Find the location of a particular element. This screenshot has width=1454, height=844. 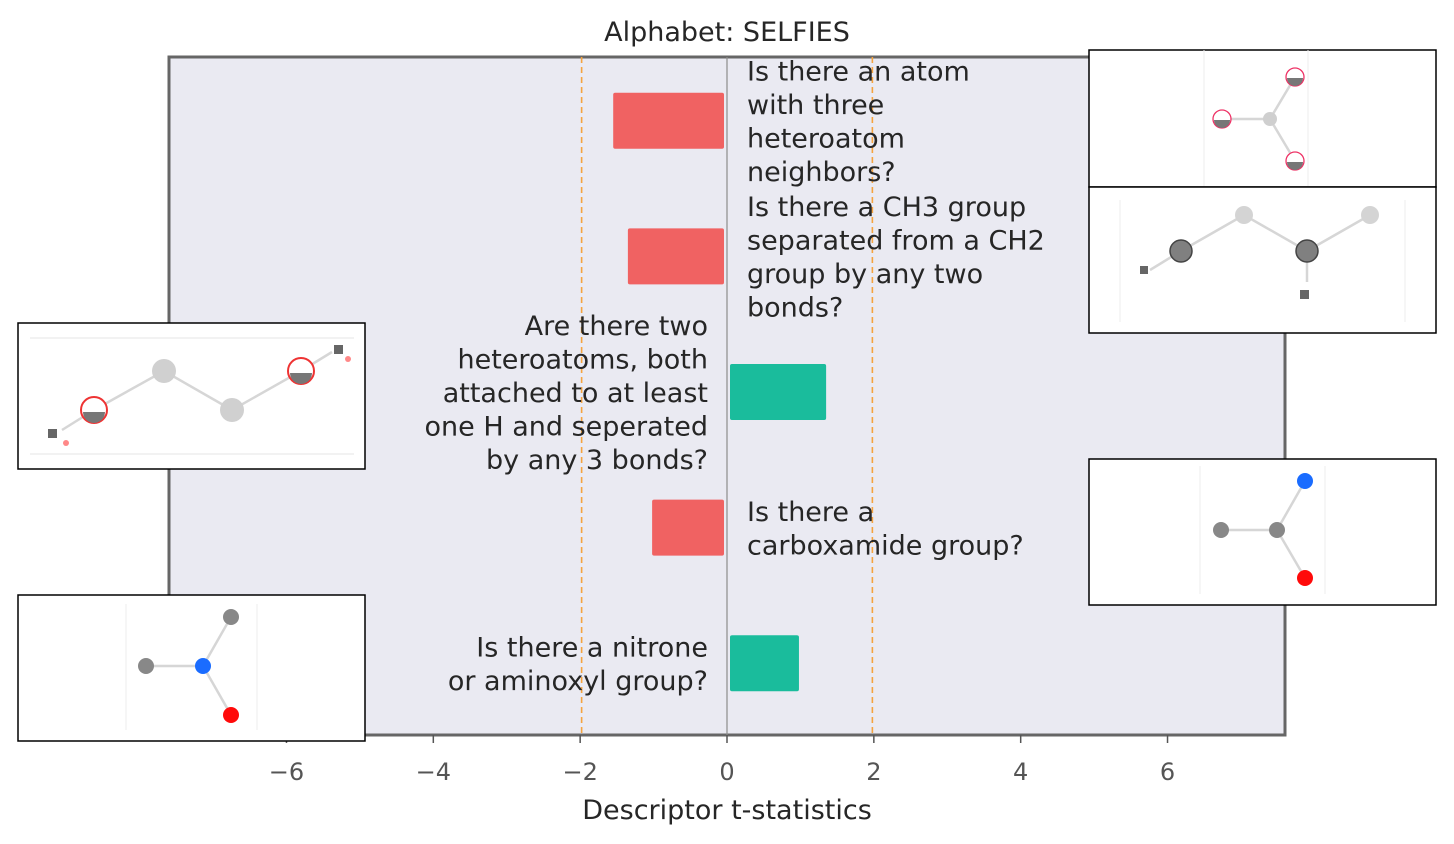

x-axis-title: Descriptor t-statistics is located at coordinates (727, 810).